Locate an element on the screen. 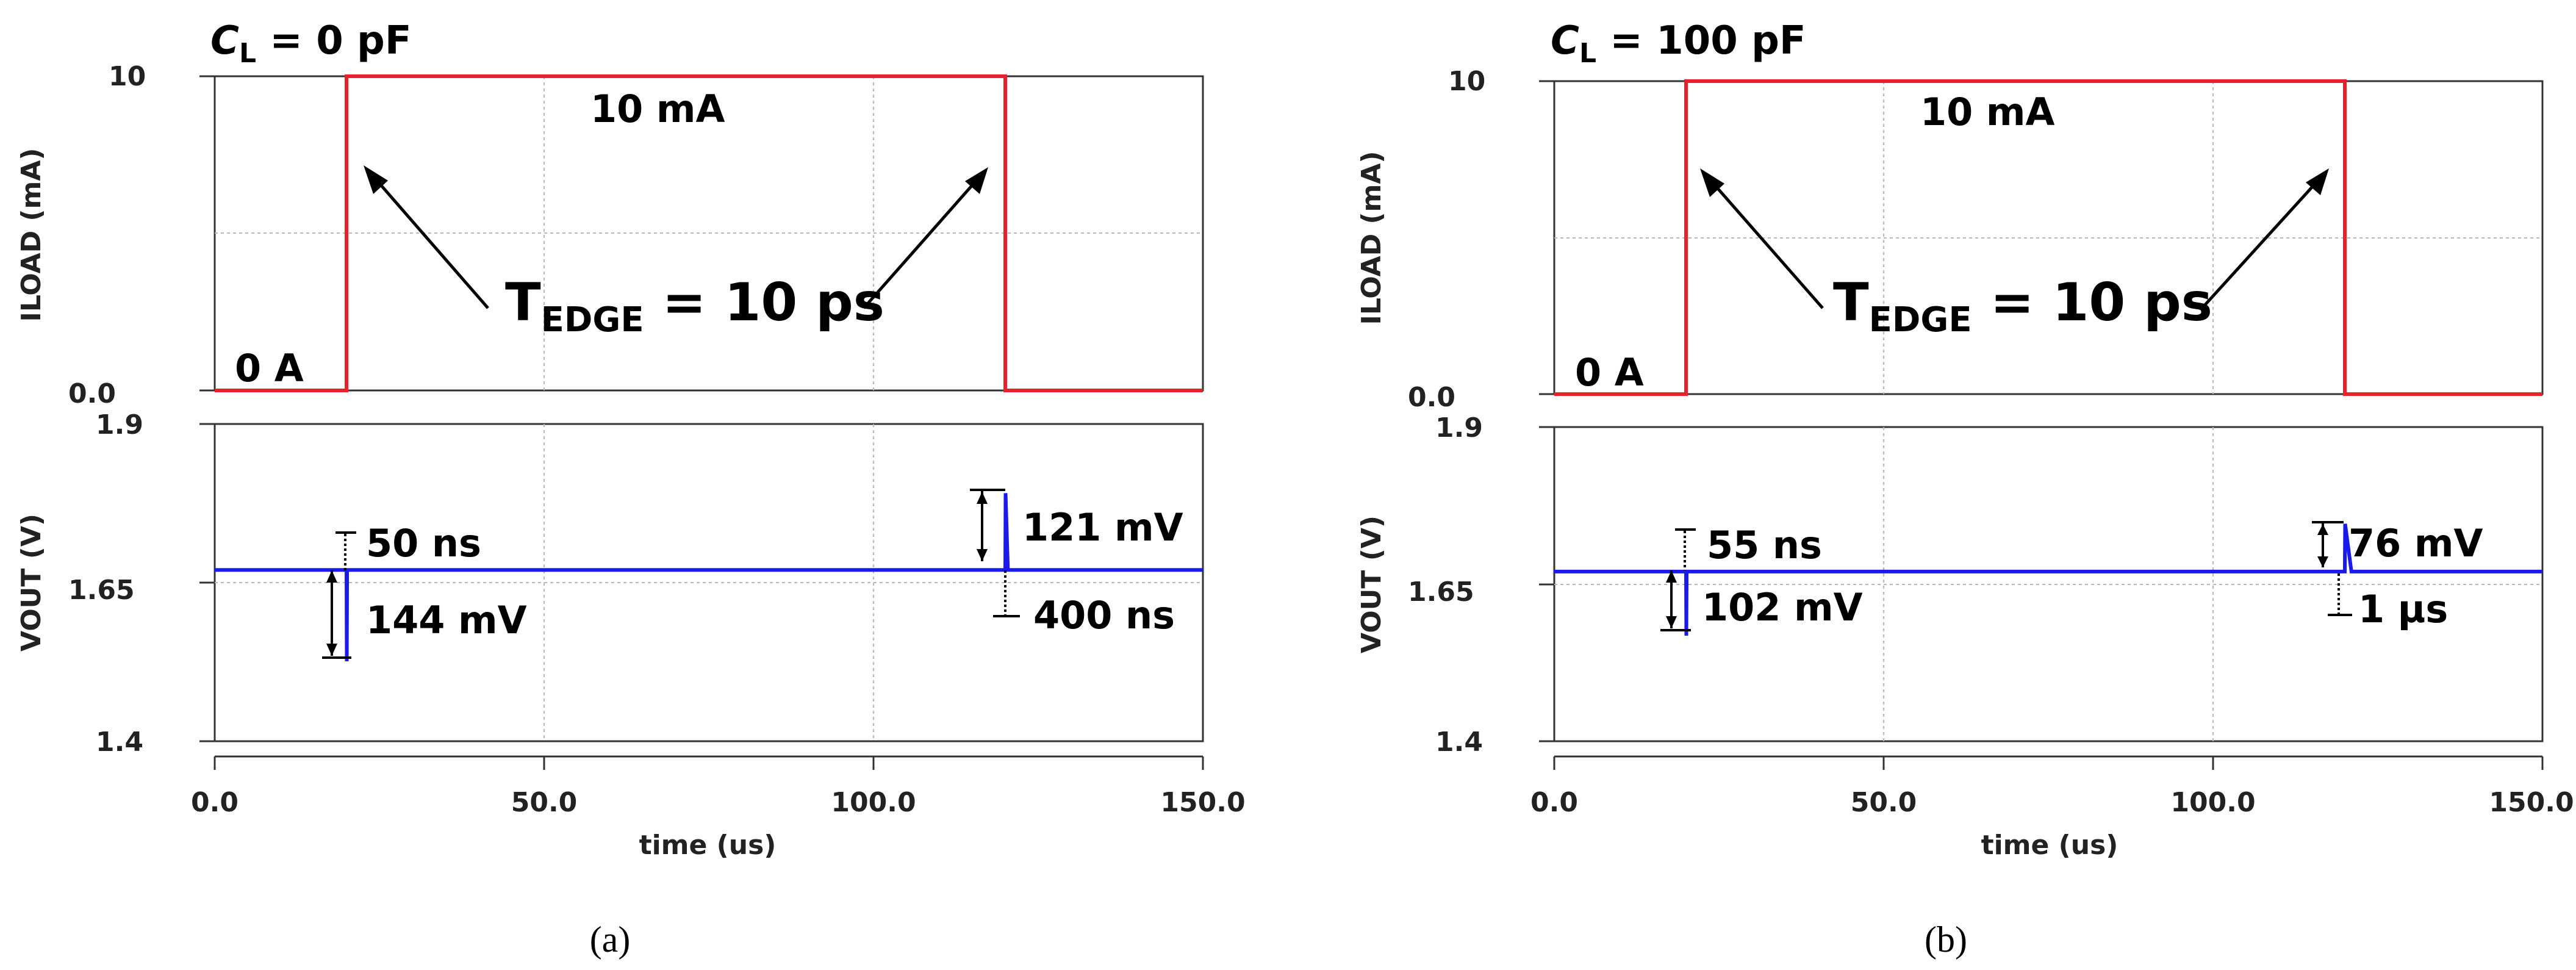 The width and height of the screenshot is (2576, 970). overshoot-label: 76 mV is located at coordinates (2416, 543).